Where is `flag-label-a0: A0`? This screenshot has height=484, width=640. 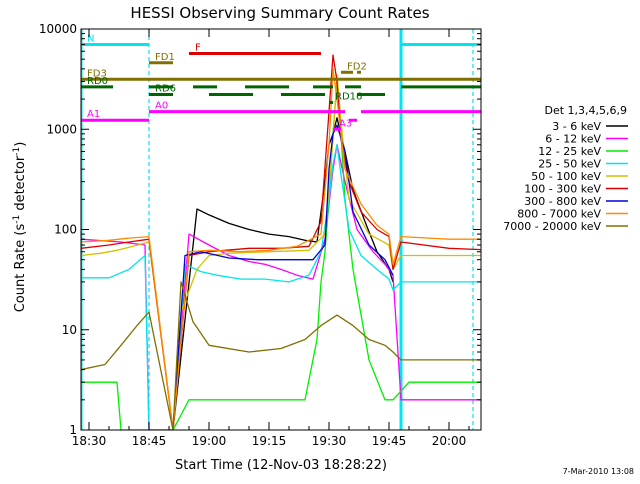 flag-label-a0: A0 is located at coordinates (161, 106).